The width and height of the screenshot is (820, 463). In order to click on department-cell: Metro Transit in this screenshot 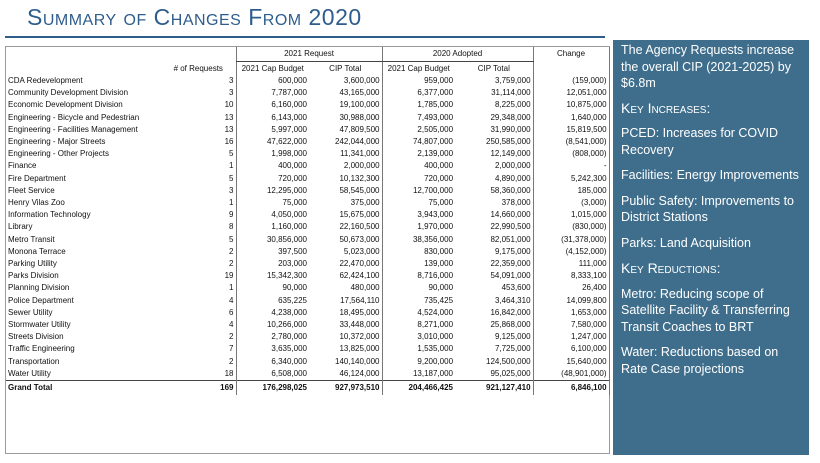, I will do `click(31, 239)`.